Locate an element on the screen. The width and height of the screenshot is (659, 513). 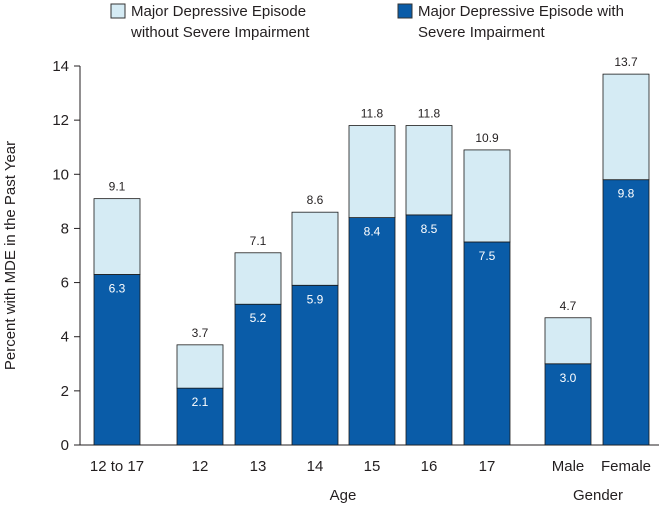
y-tick-label-10: 10 is located at coordinates (60, 174).